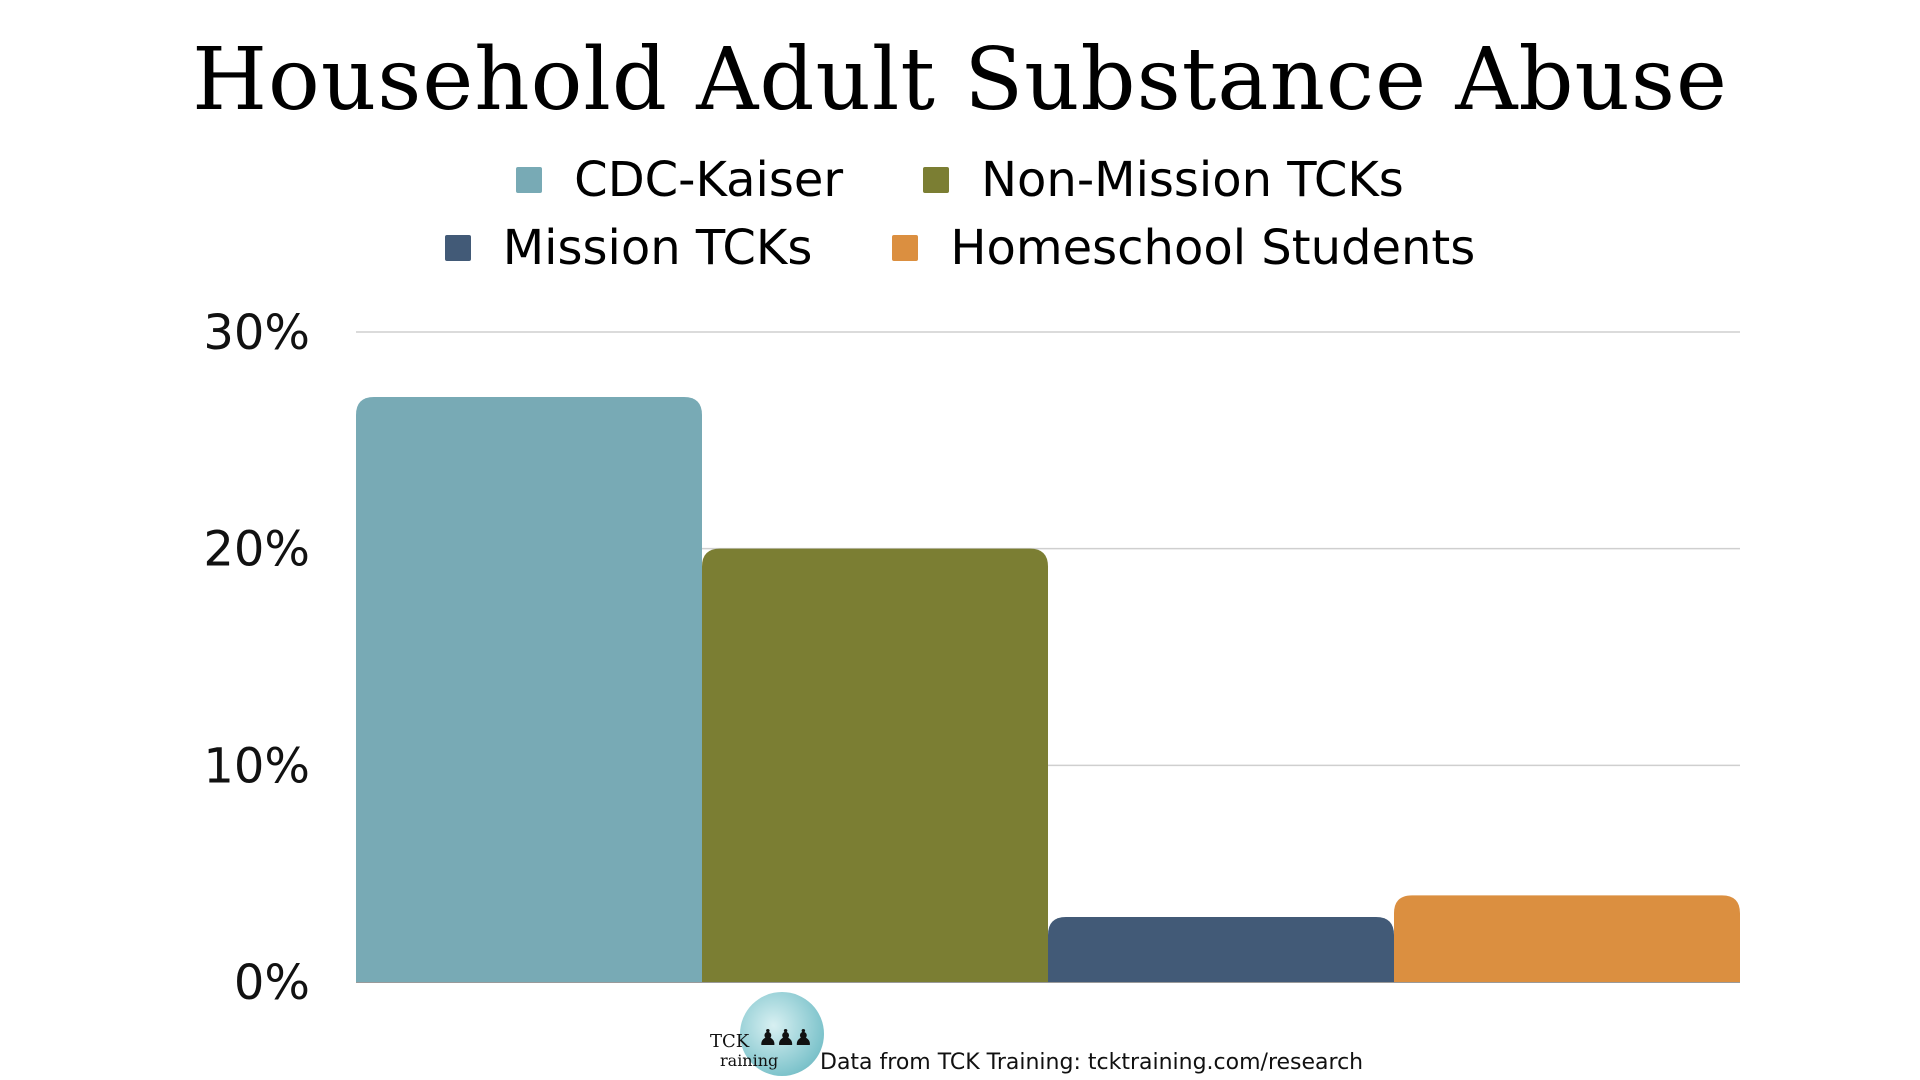 The image size is (1920, 1080). Describe the element at coordinates (749, 1060) in the screenshot. I see `logo-text-bottom: raining` at that location.